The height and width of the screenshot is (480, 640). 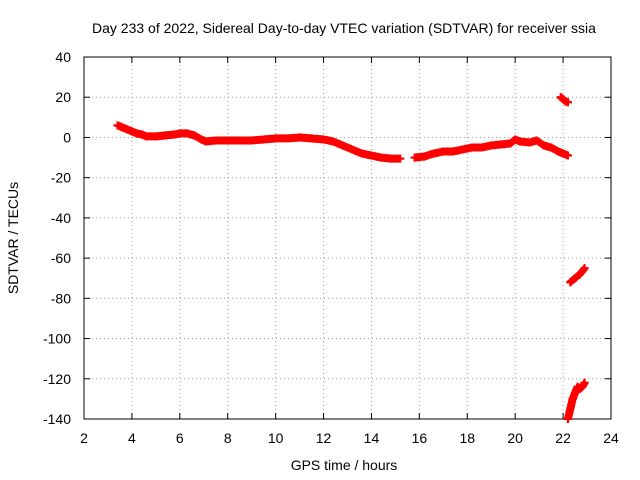 What do you see at coordinates (132, 438) in the screenshot?
I see `x-tick-label: 4` at bounding box center [132, 438].